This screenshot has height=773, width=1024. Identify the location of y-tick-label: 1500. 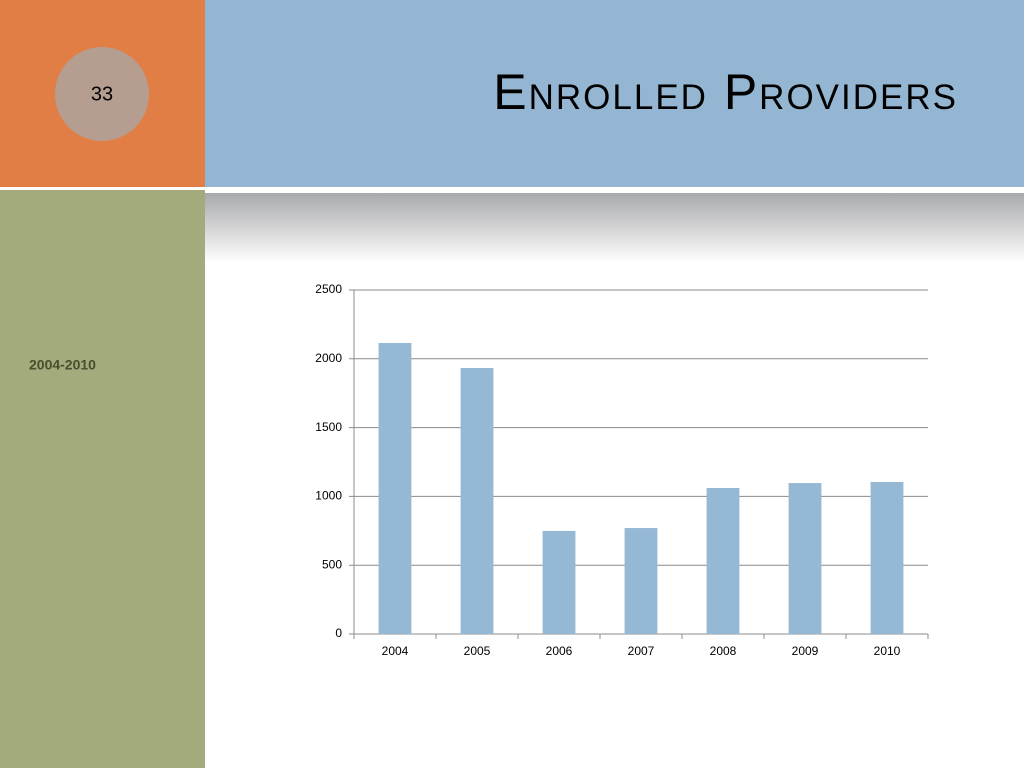
(328, 427).